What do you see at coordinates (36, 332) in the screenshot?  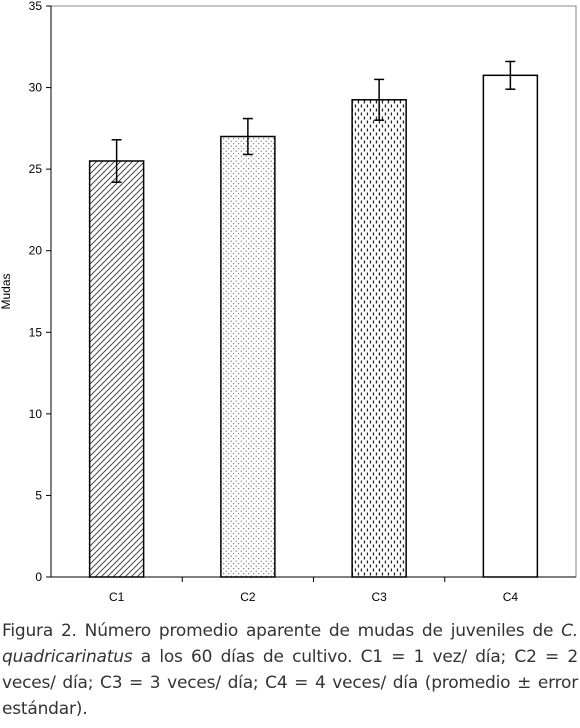 I see `y-tick-label: 15` at bounding box center [36, 332].